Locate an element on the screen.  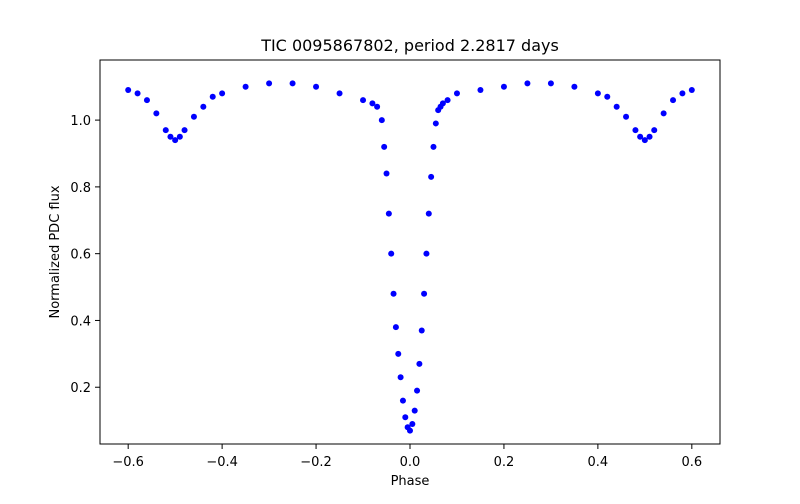
y-tick-label: 0.4 is located at coordinates (80, 321).